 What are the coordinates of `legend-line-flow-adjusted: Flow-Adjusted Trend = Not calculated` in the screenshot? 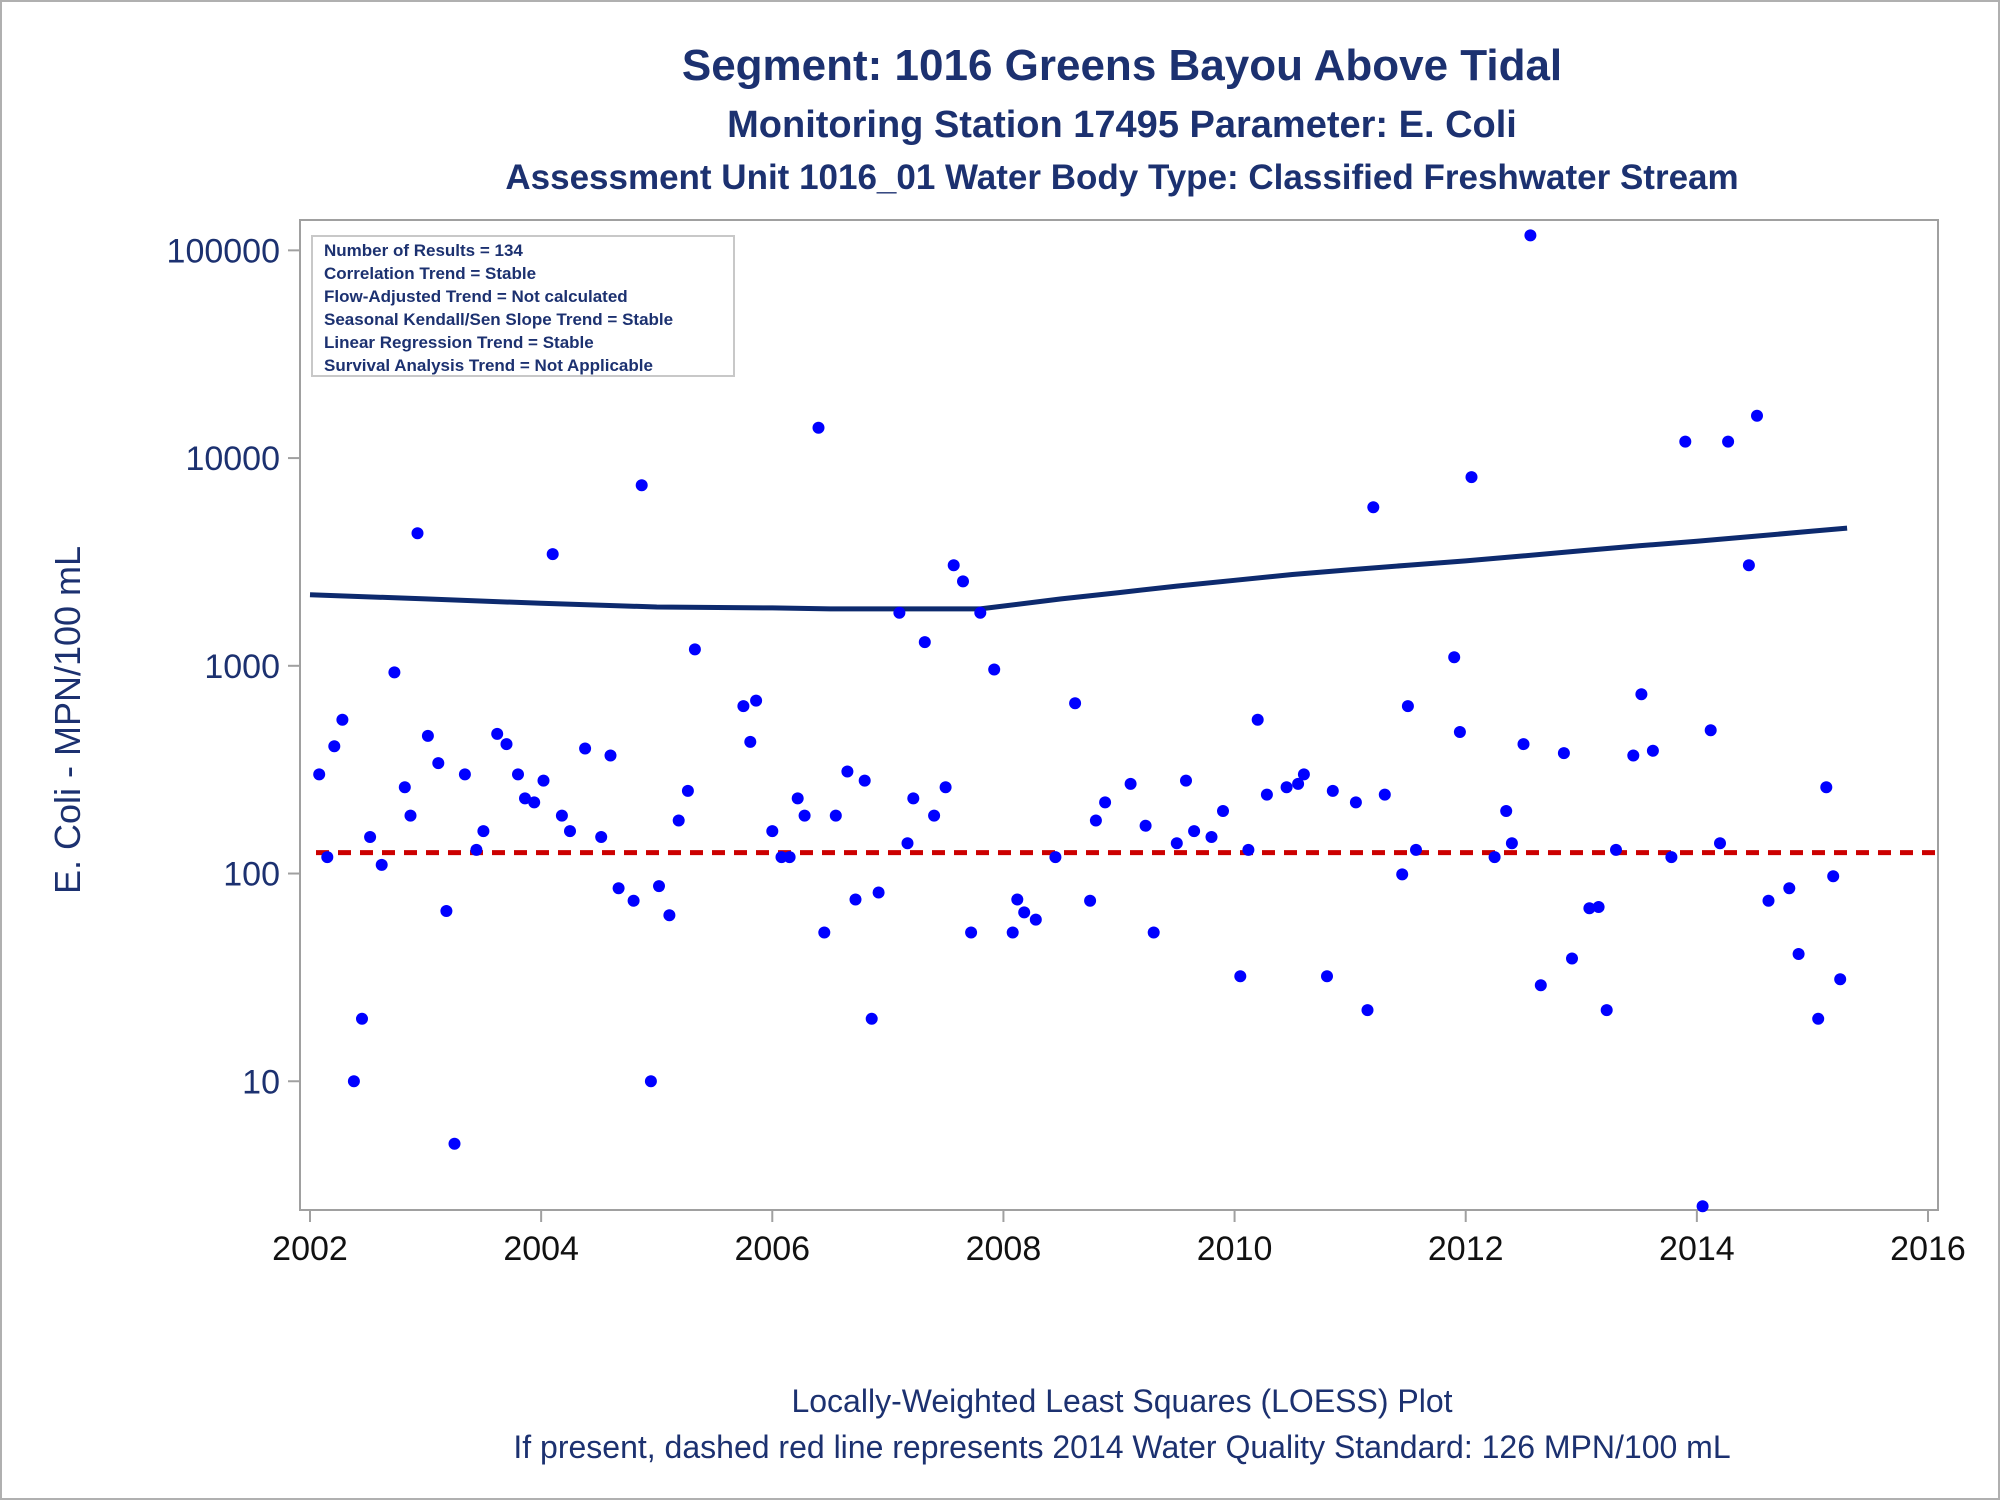 It's located at (476, 296).